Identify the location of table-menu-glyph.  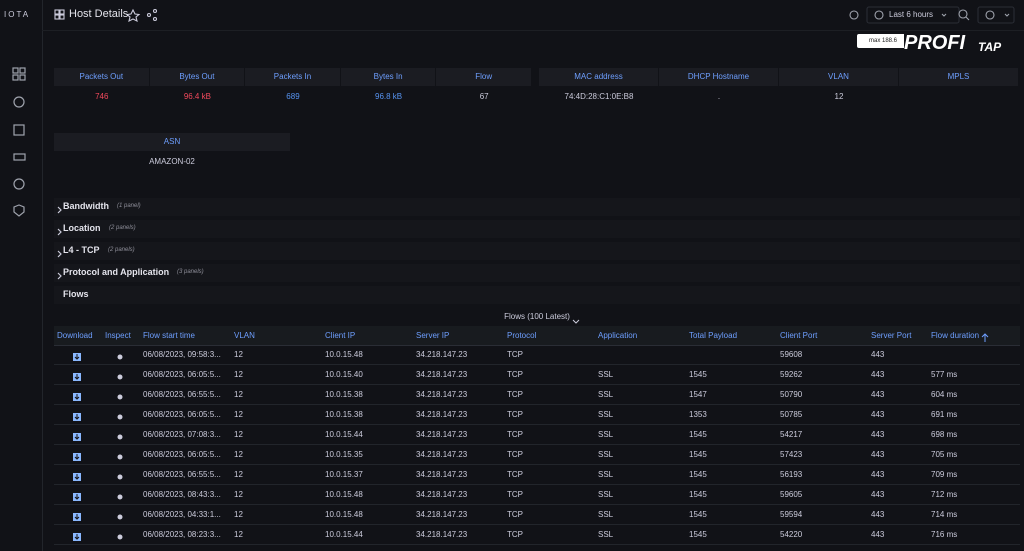
(576, 321).